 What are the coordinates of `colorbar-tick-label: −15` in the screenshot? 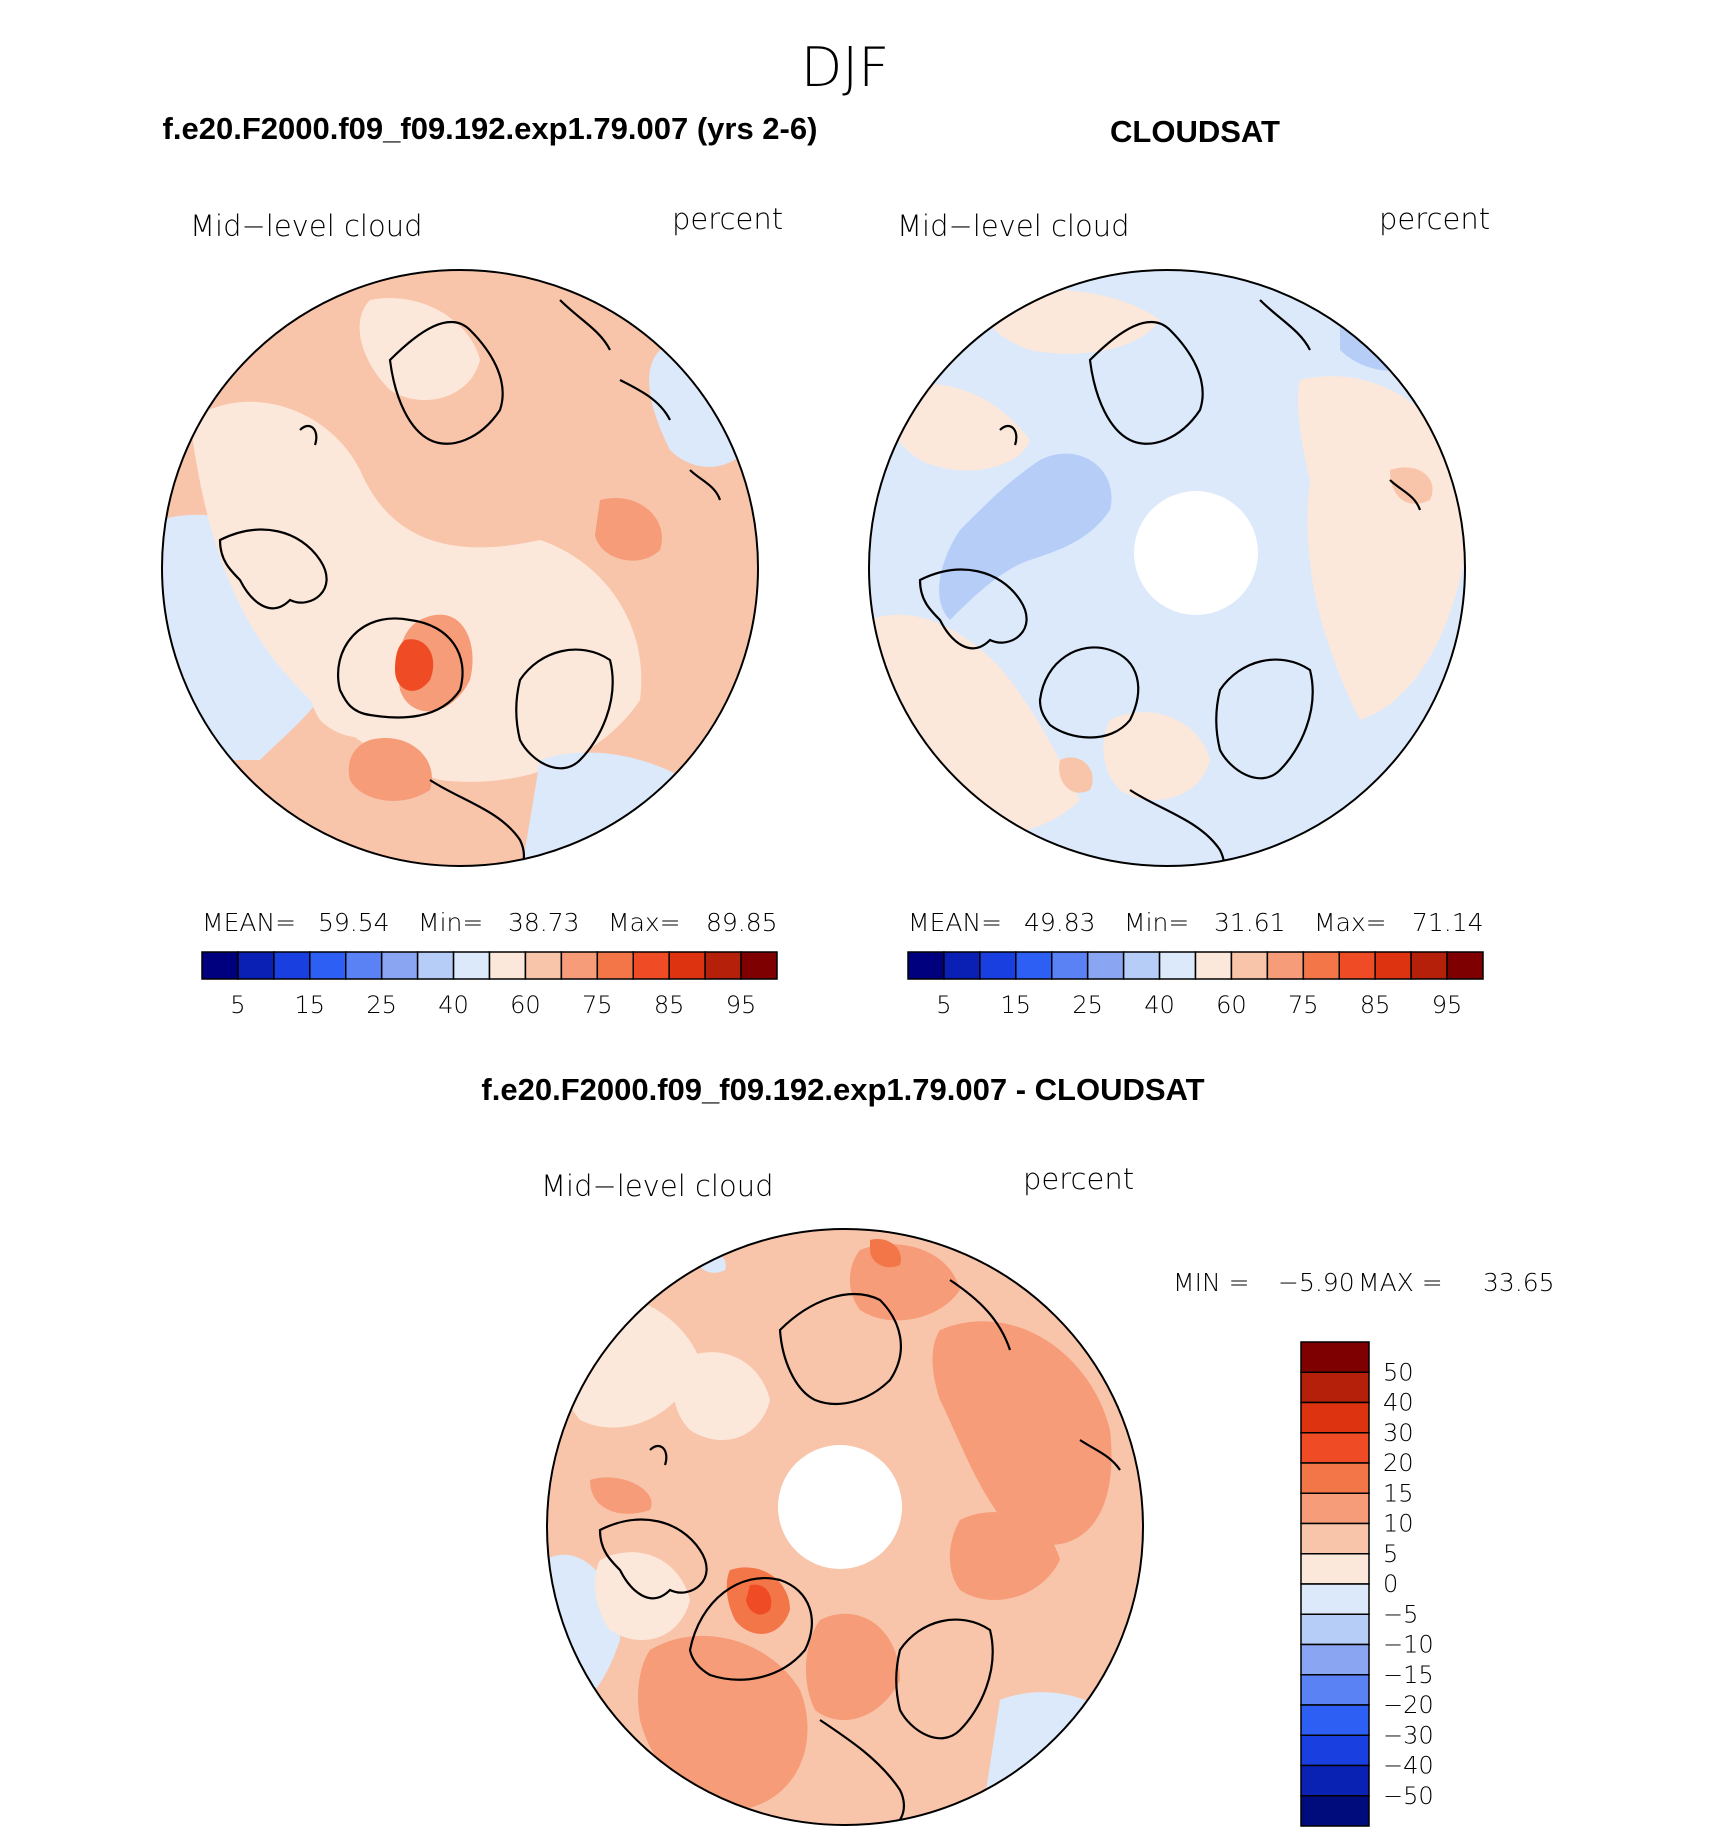 It's located at (1408, 1675).